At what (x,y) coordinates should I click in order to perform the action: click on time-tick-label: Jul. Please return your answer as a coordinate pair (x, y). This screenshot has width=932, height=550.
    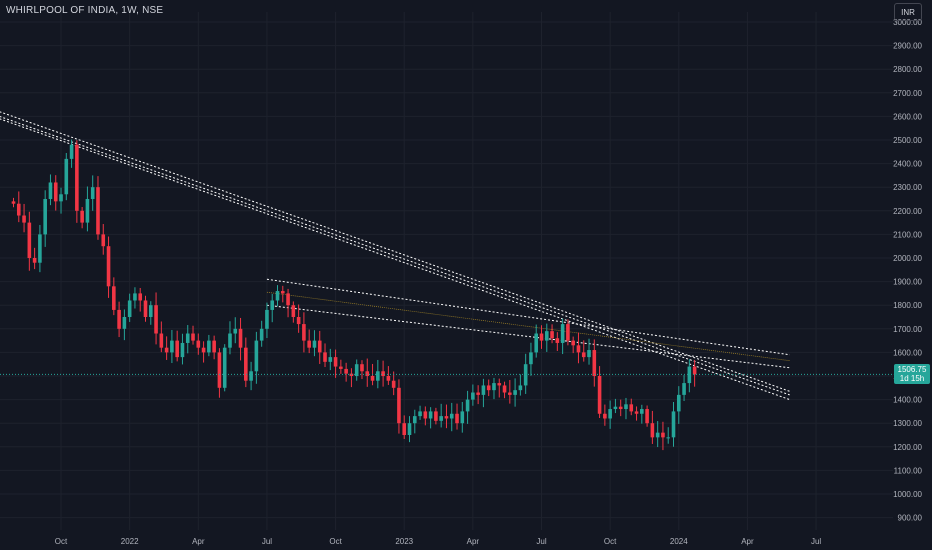
    Looking at the image, I should click on (816, 541).